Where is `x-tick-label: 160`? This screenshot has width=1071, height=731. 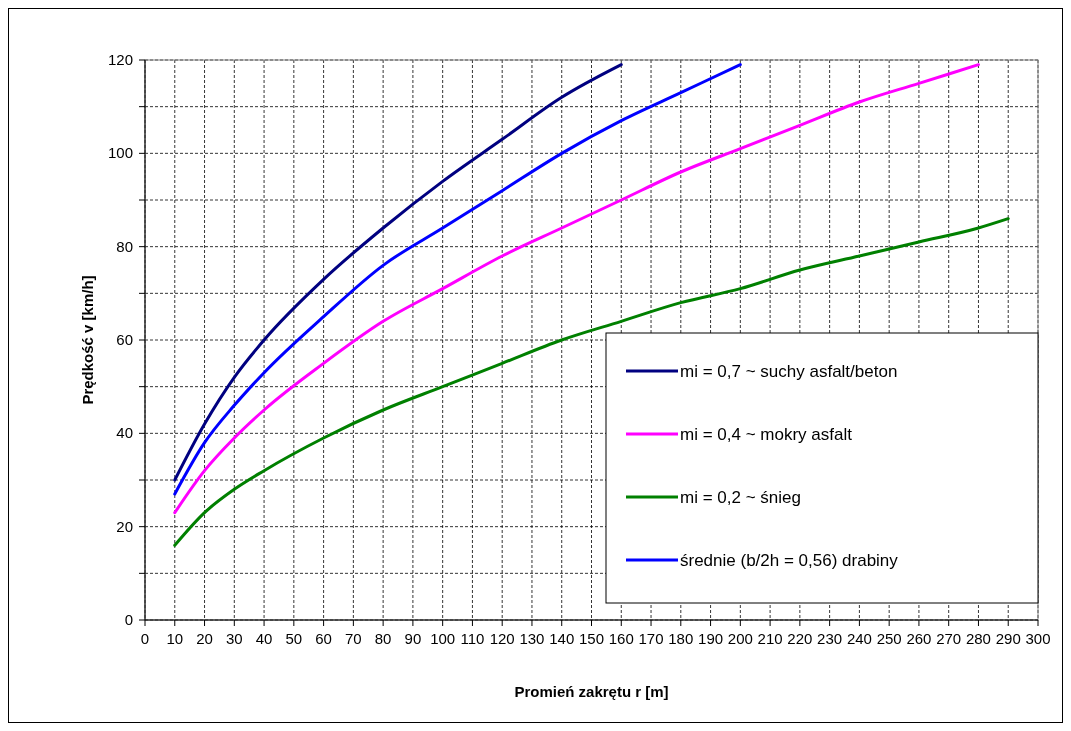
x-tick-label: 160 is located at coordinates (621, 638).